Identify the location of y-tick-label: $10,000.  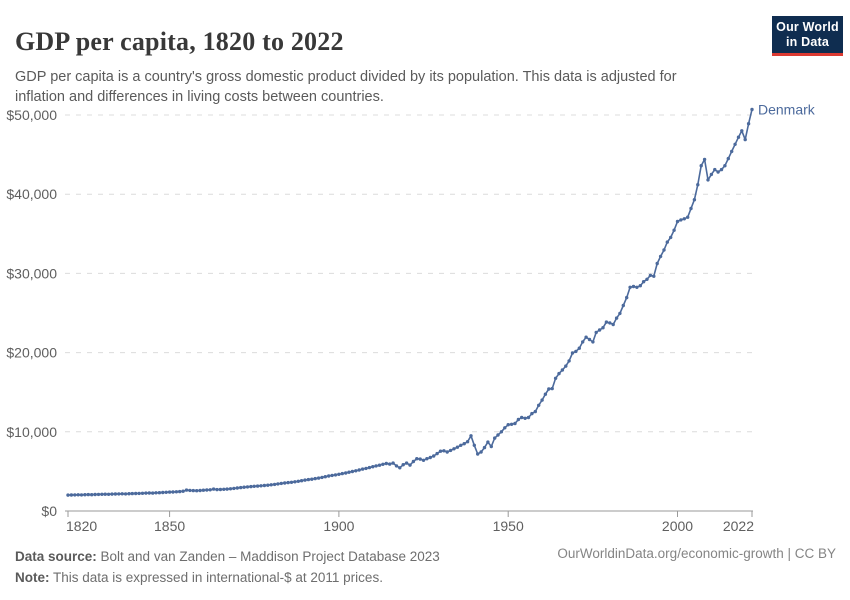
(31, 432).